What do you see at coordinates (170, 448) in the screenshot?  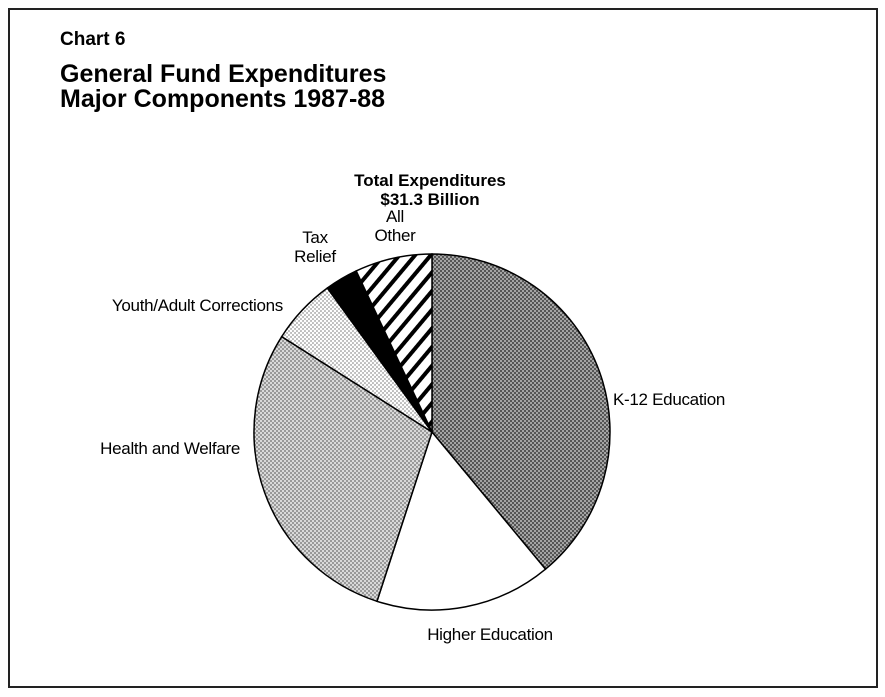 I see `slice-label: Health and Welfare` at bounding box center [170, 448].